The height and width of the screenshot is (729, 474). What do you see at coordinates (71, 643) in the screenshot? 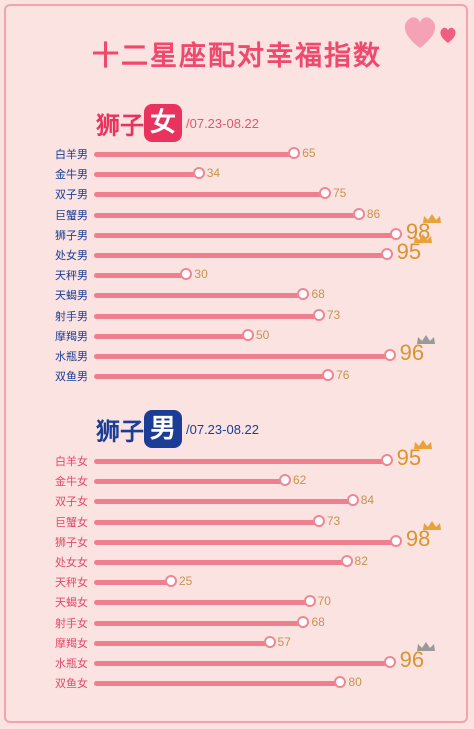
I see `category-label: 摩羯女` at bounding box center [71, 643].